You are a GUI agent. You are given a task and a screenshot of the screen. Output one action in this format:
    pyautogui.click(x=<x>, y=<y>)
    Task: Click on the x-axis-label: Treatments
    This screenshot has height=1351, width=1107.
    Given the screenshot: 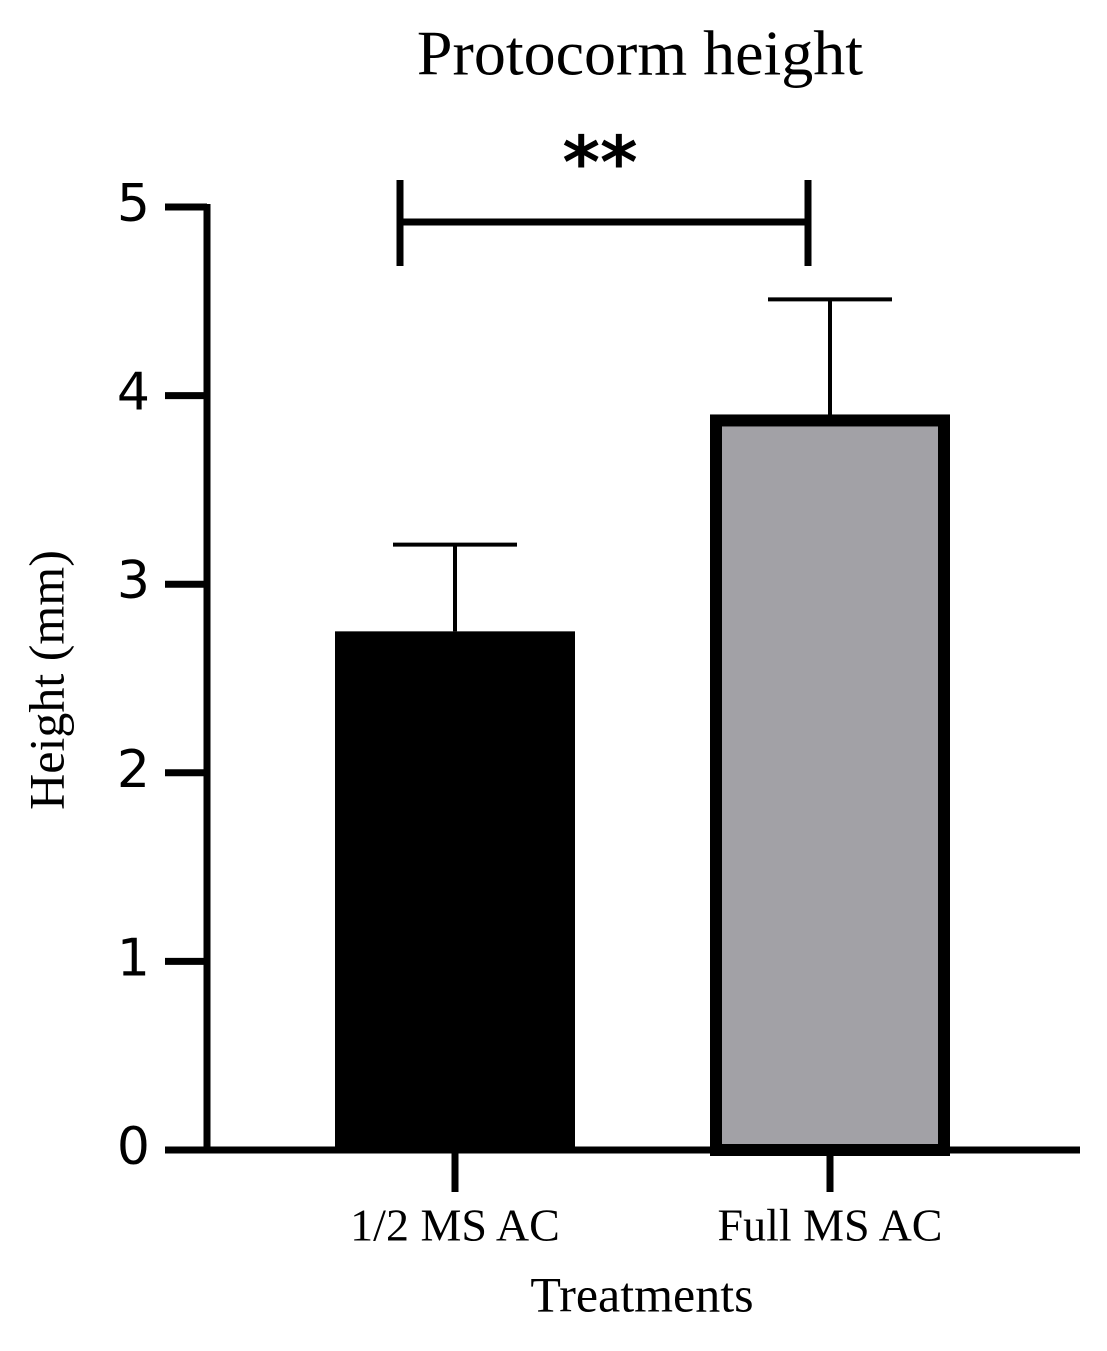 What is the action you would take?
    pyautogui.click(x=641, y=1294)
    